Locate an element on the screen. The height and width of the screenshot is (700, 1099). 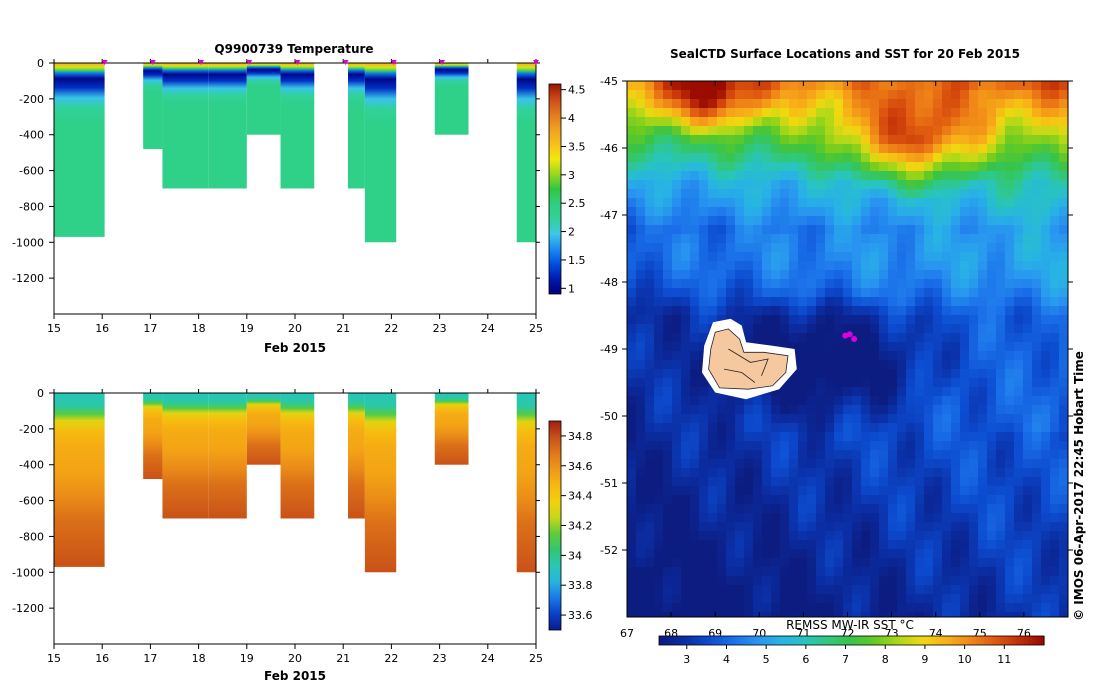
x-tick-label: 21 is located at coordinates (343, 328).